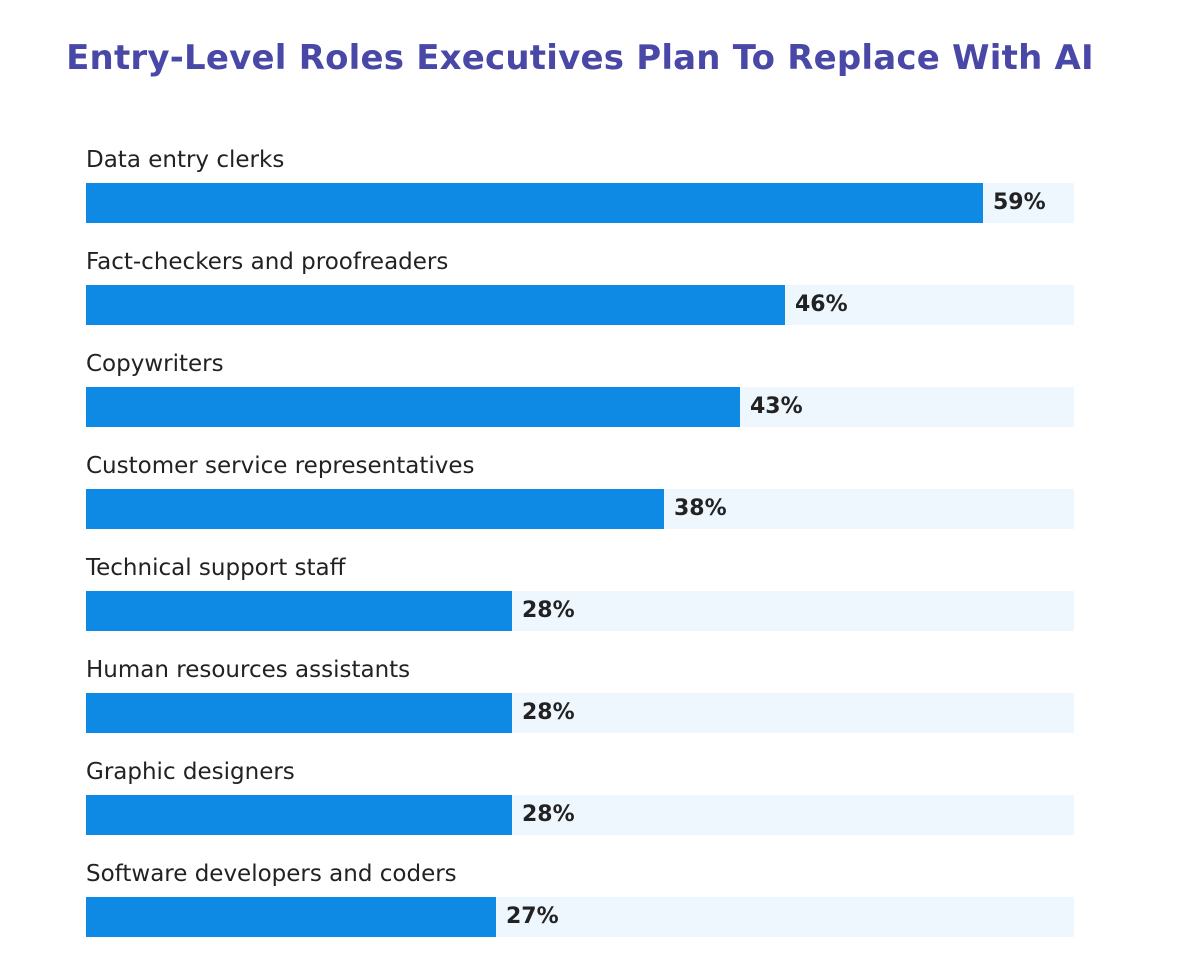 The width and height of the screenshot is (1200, 980). What do you see at coordinates (155, 364) in the screenshot?
I see `category-label: Copywriters` at bounding box center [155, 364].